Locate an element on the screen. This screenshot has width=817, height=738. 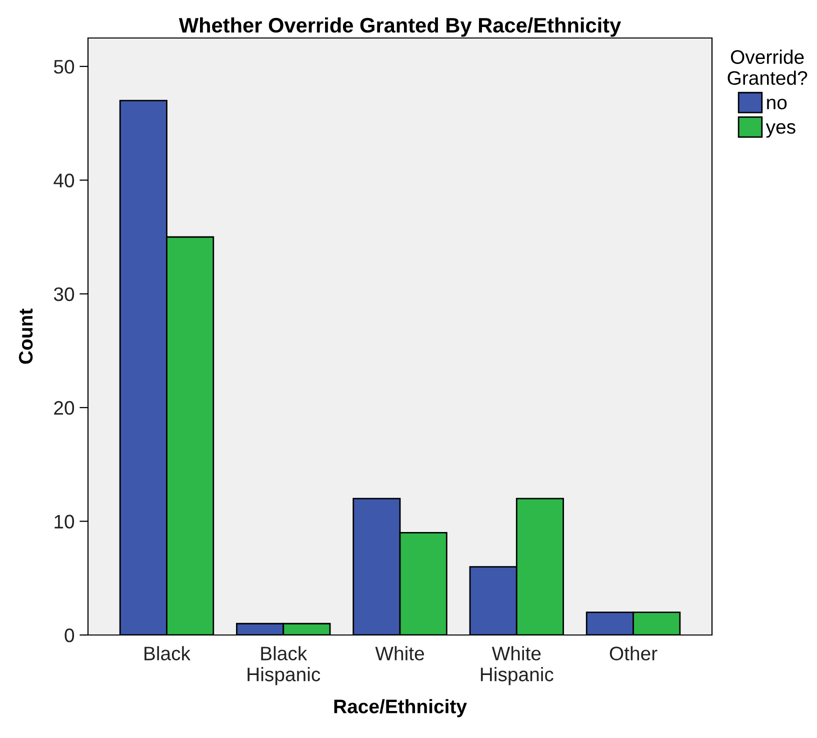
y-tick-label: 20 is located at coordinates (64, 408).